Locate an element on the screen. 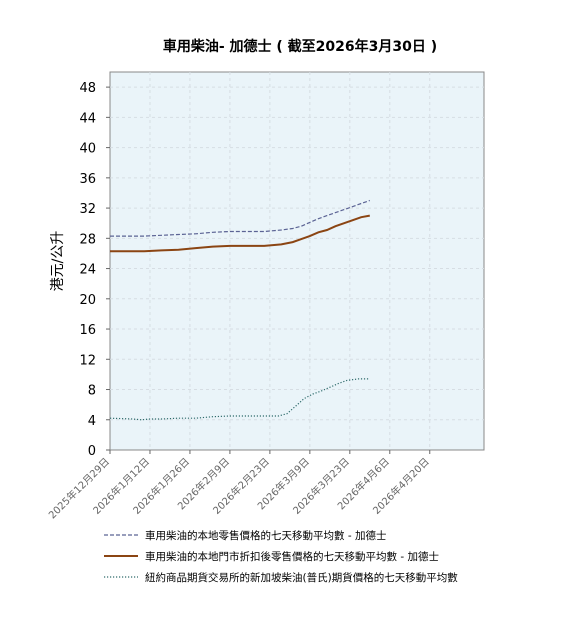 The height and width of the screenshot is (624, 580). legend-label-3: 紐約商品期貨交易所的新加坡柴油(普氏)期貨價格的七天移動平均數 is located at coordinates (301, 577).